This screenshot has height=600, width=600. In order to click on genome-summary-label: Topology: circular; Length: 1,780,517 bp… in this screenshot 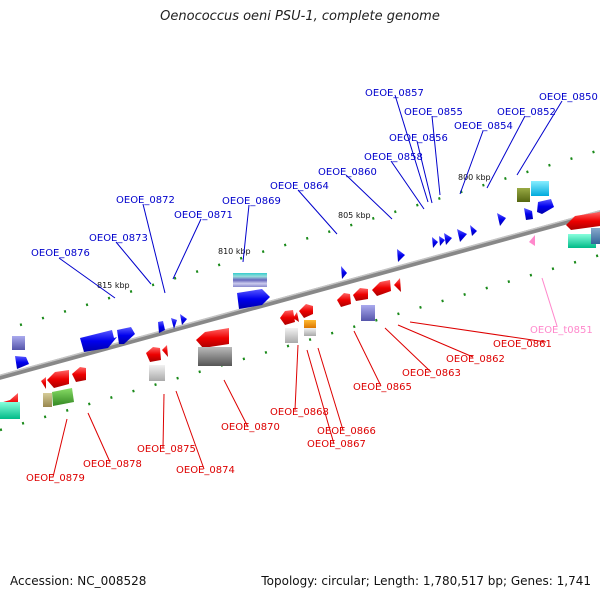, I will do `click(426, 581)`.